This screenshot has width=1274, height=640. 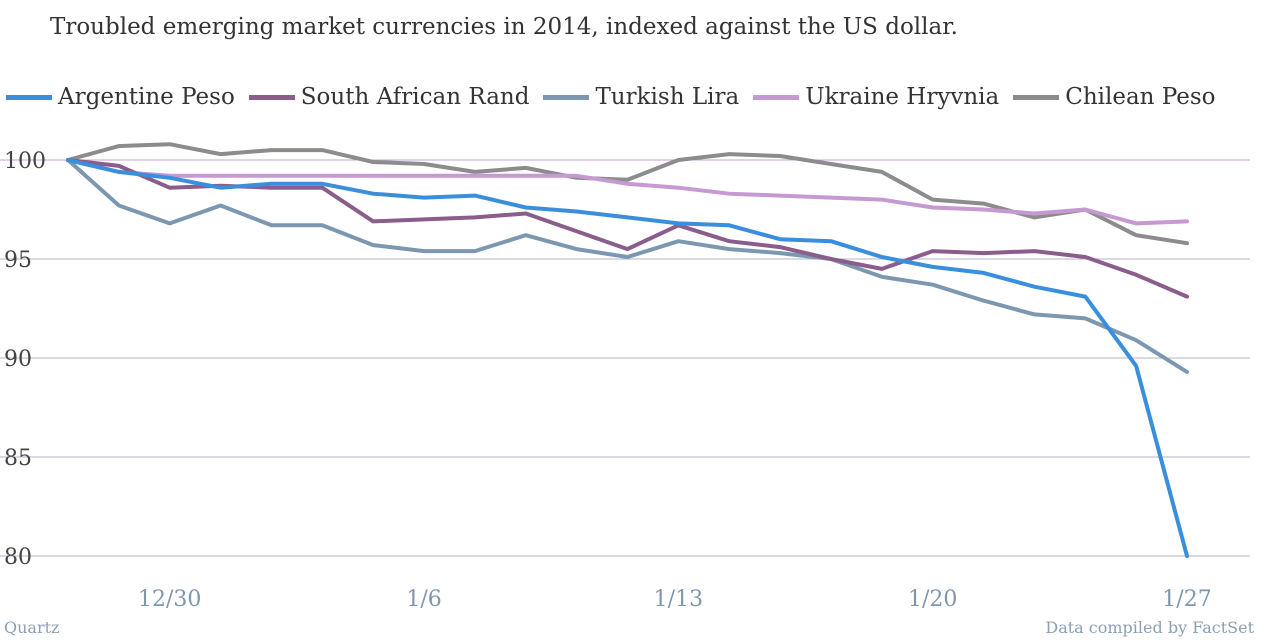 What do you see at coordinates (667, 97) in the screenshot?
I see `legend-label: Turkish Lira` at bounding box center [667, 97].